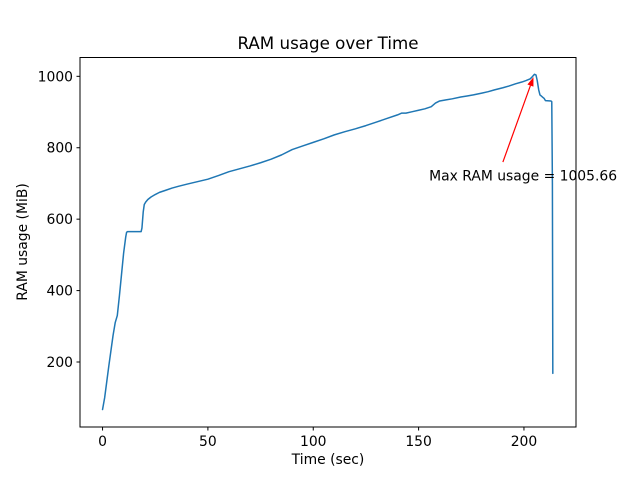 This screenshot has width=640, height=480. Describe the element at coordinates (313, 442) in the screenshot. I see `x-tick-label: 100` at that location.